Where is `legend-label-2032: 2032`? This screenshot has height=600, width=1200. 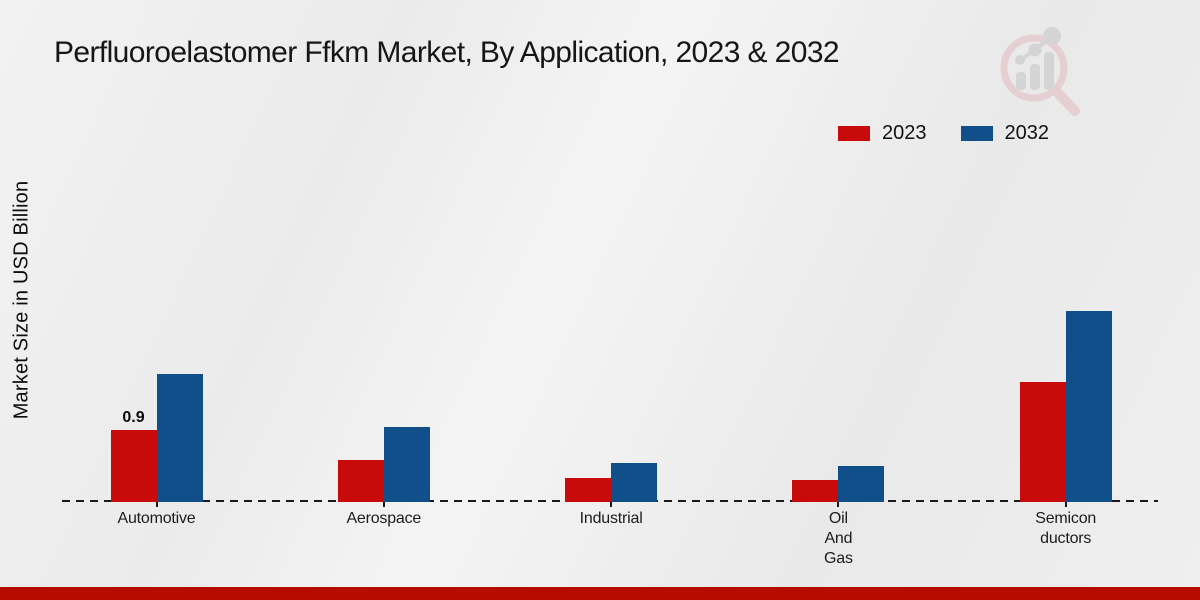 legend-label-2032: 2032 is located at coordinates (1027, 133).